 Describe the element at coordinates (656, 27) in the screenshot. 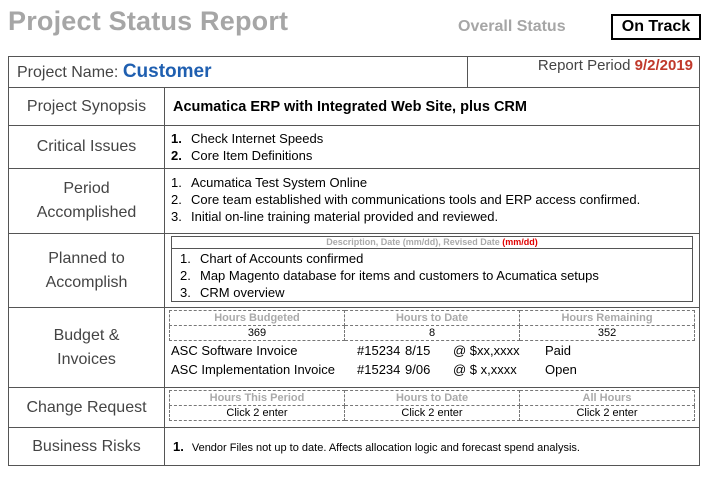

I see `overall-status-value: On Track` at that location.